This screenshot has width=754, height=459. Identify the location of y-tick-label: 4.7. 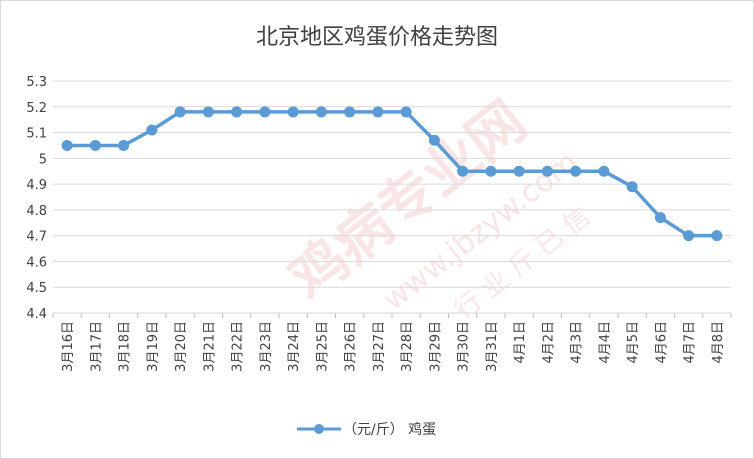
(36, 237).